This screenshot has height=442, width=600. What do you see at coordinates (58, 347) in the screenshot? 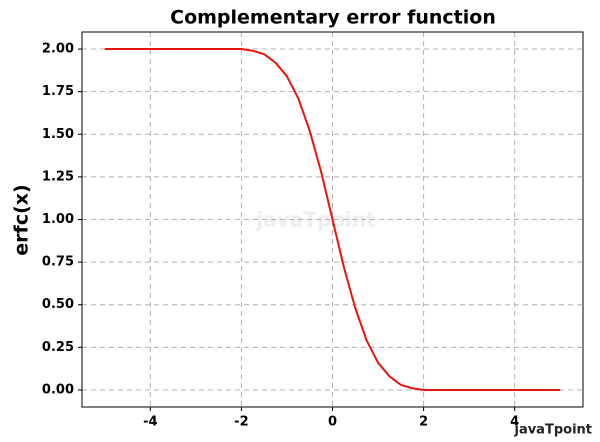
I see `y-tick-label: 0.25` at bounding box center [58, 347].